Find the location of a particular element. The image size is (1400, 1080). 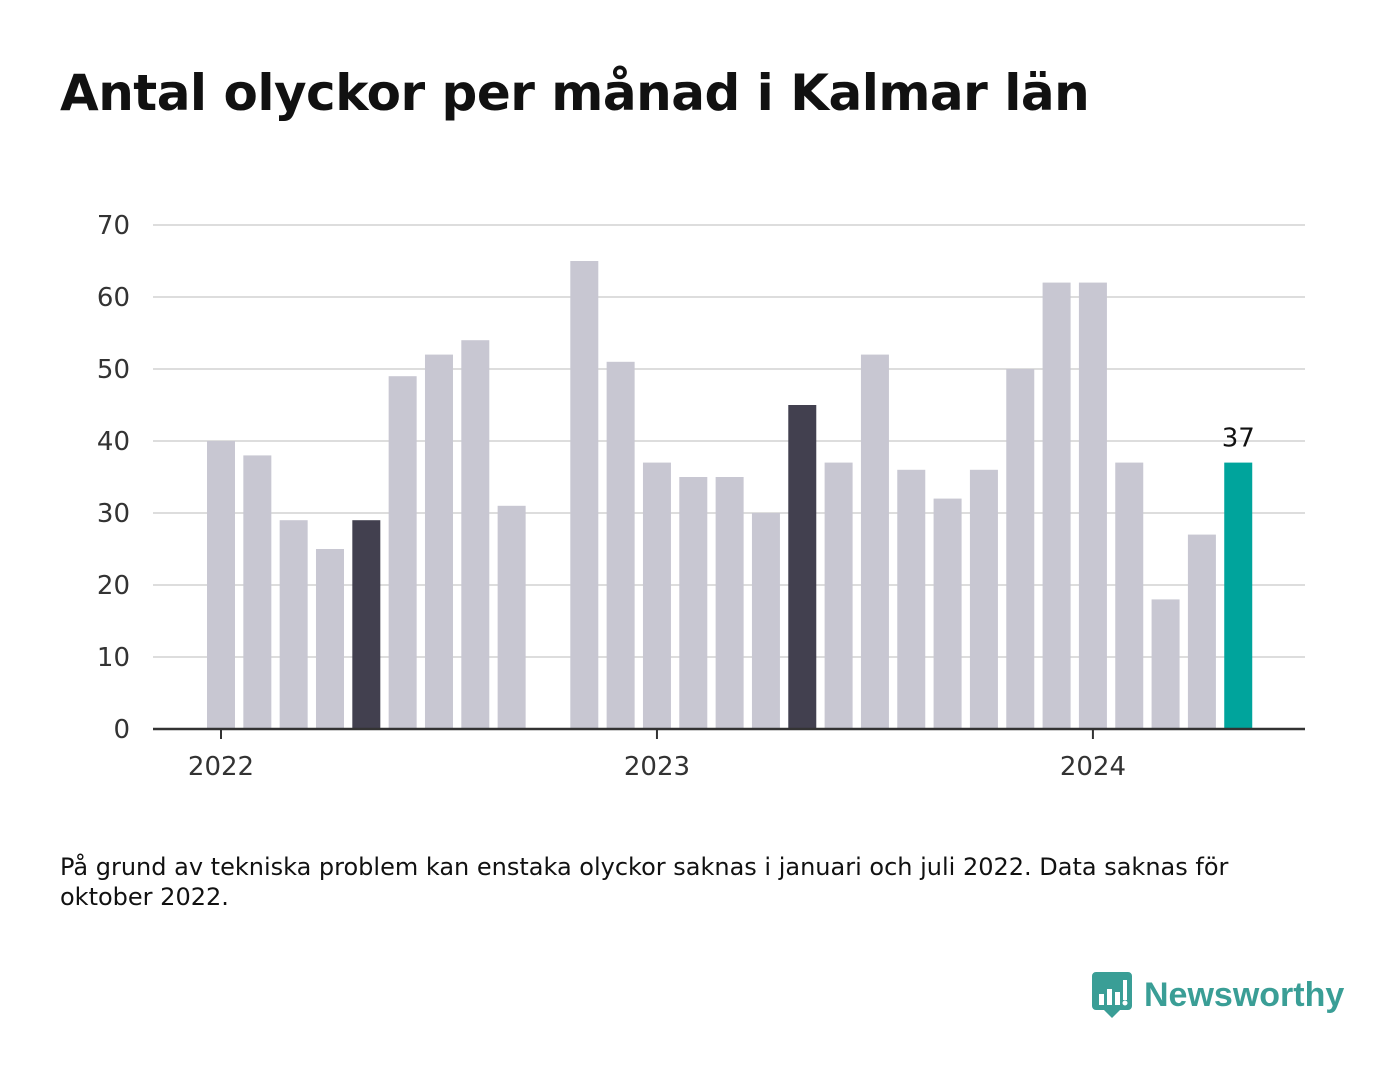

y-tick-label: 0 is located at coordinates (121, 730).